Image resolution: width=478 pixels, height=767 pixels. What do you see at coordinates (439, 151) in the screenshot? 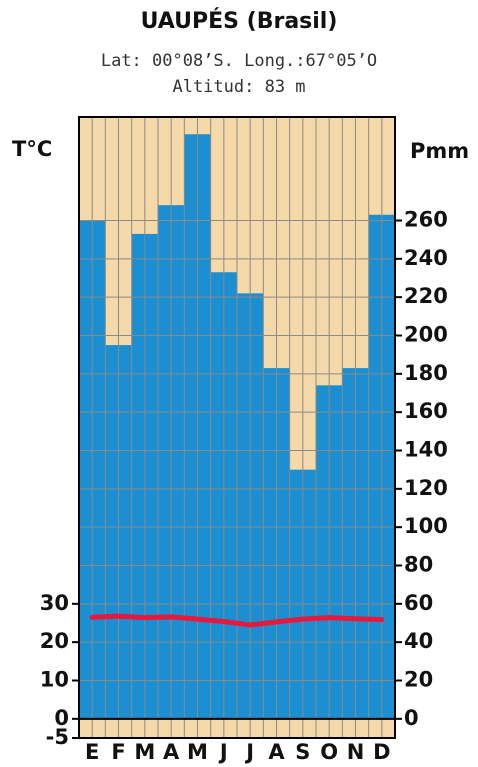
I see `y2-axis-label: Pmm` at bounding box center [439, 151].